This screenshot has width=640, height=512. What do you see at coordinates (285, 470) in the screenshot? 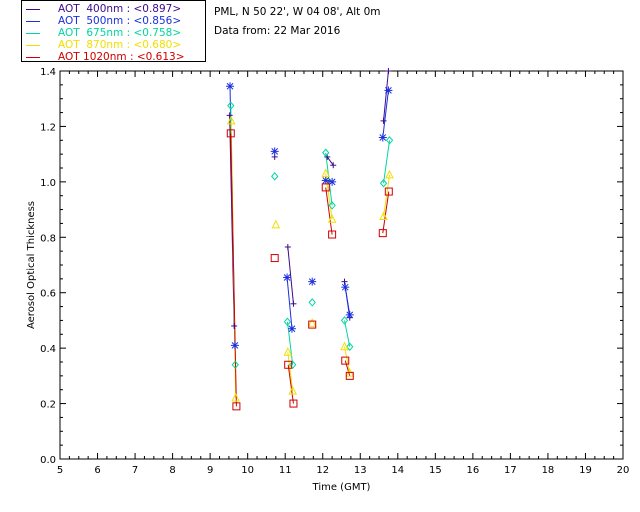
I see `x-tick-label: 11` at bounding box center [285, 470].